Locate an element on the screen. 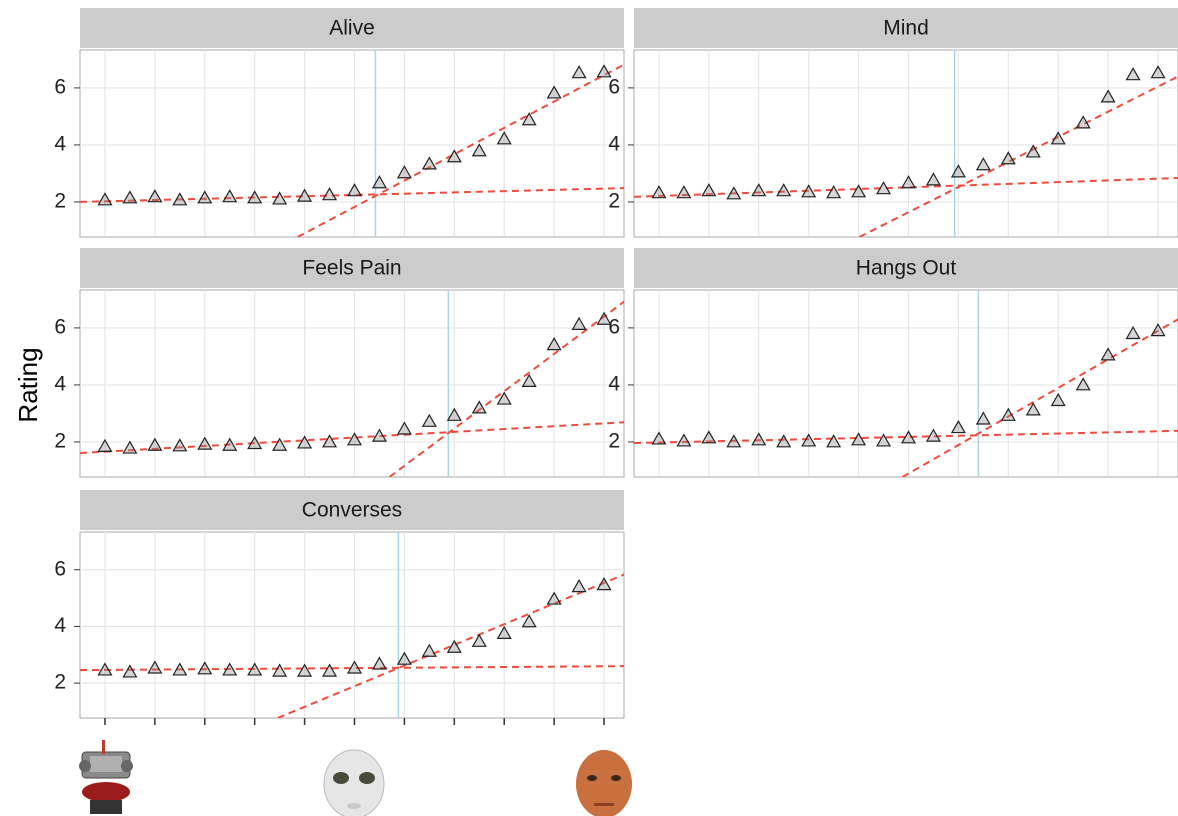  strip-title: Mind is located at coordinates (906, 28).